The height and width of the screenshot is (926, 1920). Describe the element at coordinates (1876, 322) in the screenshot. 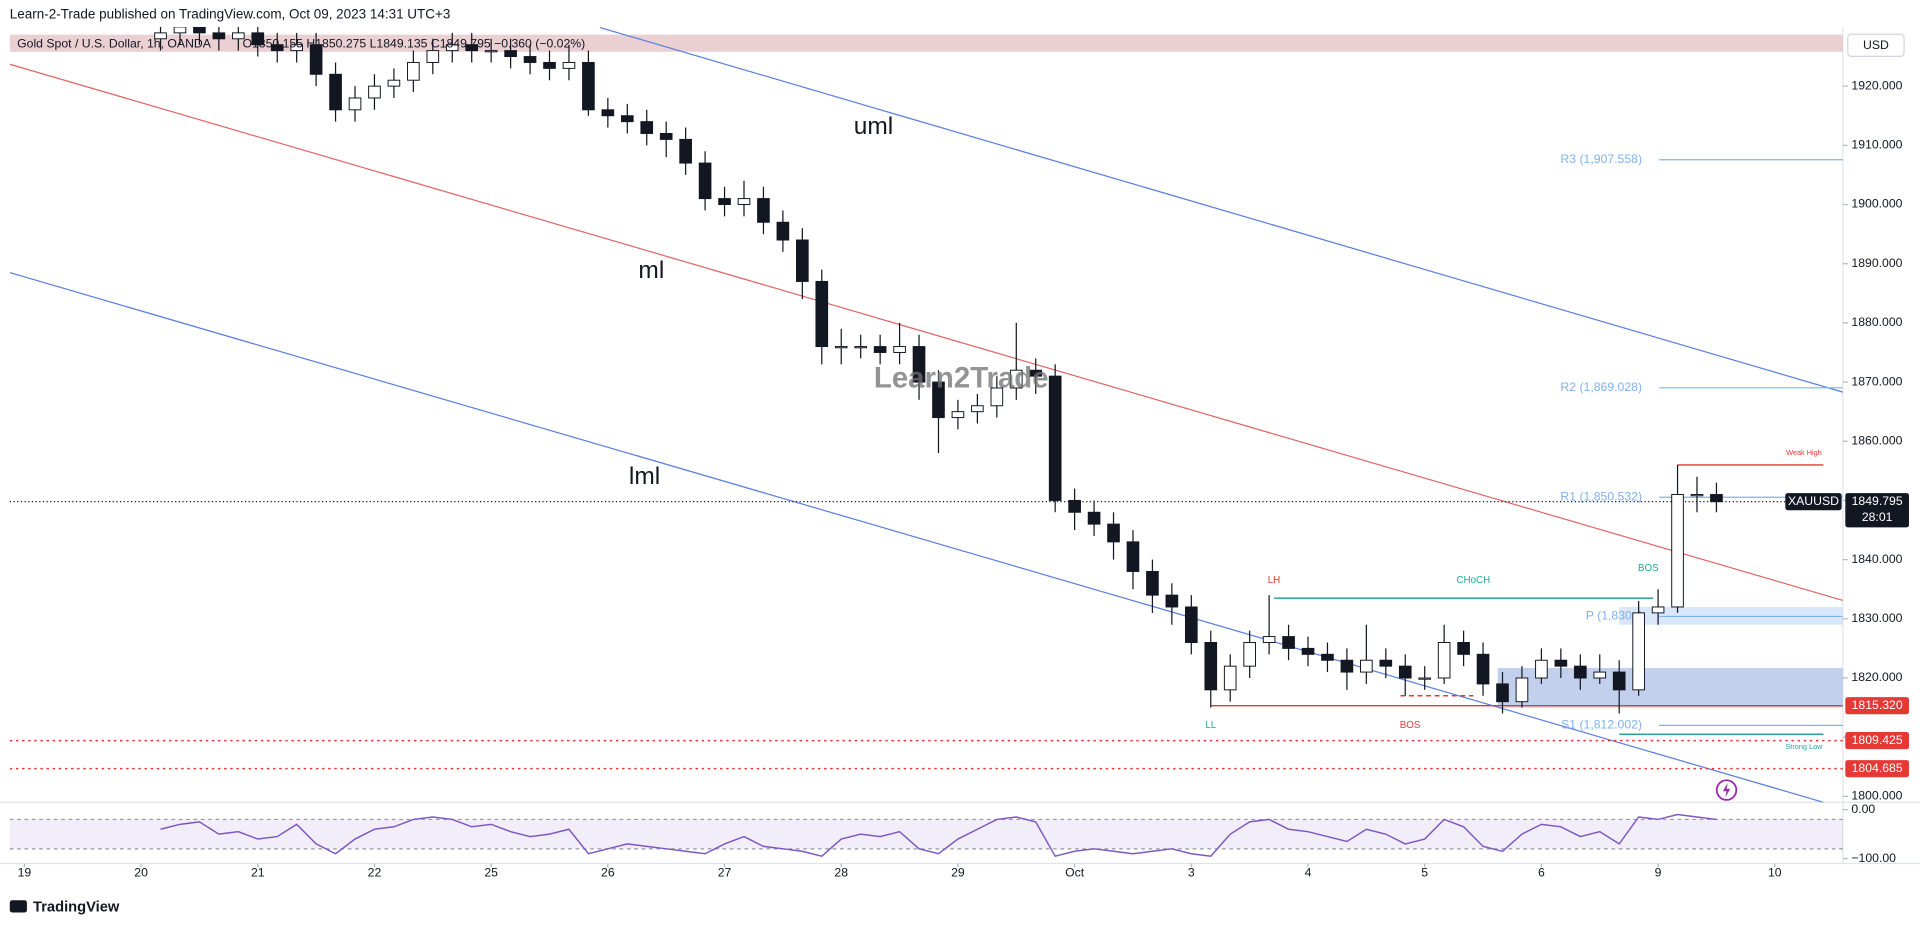

I see `y-tick-label: 1880.000` at that location.